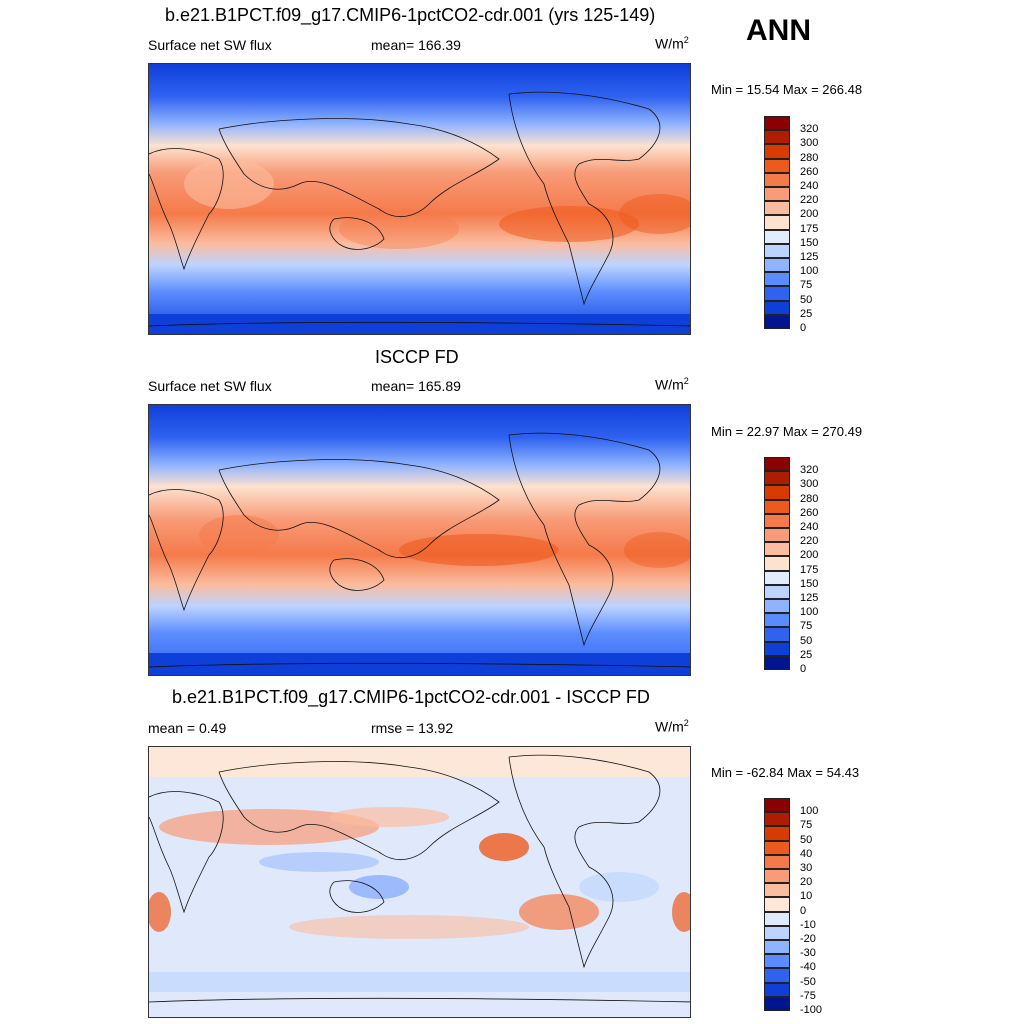 Image resolution: width=1024 pixels, height=1024 pixels. I want to click on panel-1-colorbar: 320 300 280 260 240 220 200 175 150 125 100 75 50 25 0, so click(791, 225).